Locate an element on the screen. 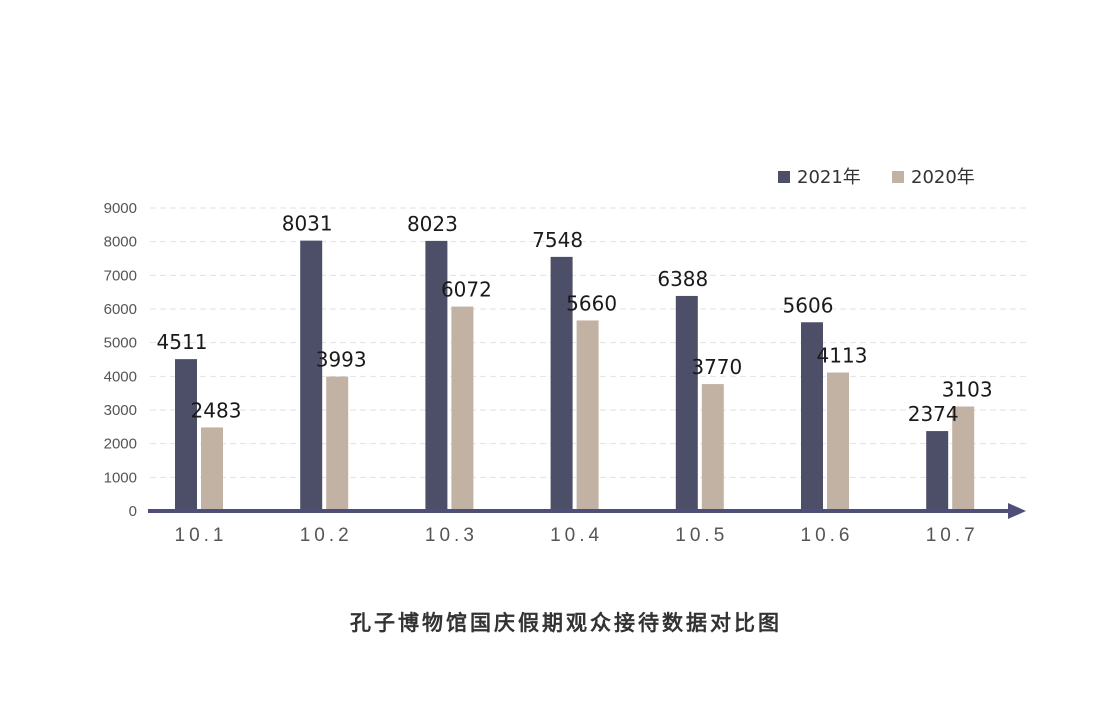  x-axis-categories: 10.1 10.2 10.3 10.4 10.5 10.6 10.7 is located at coordinates (577, 535).